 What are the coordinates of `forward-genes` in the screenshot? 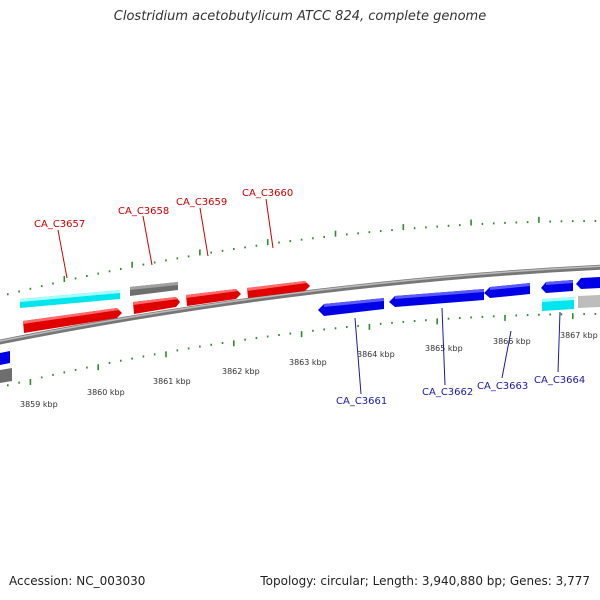 It's located at (165, 307).